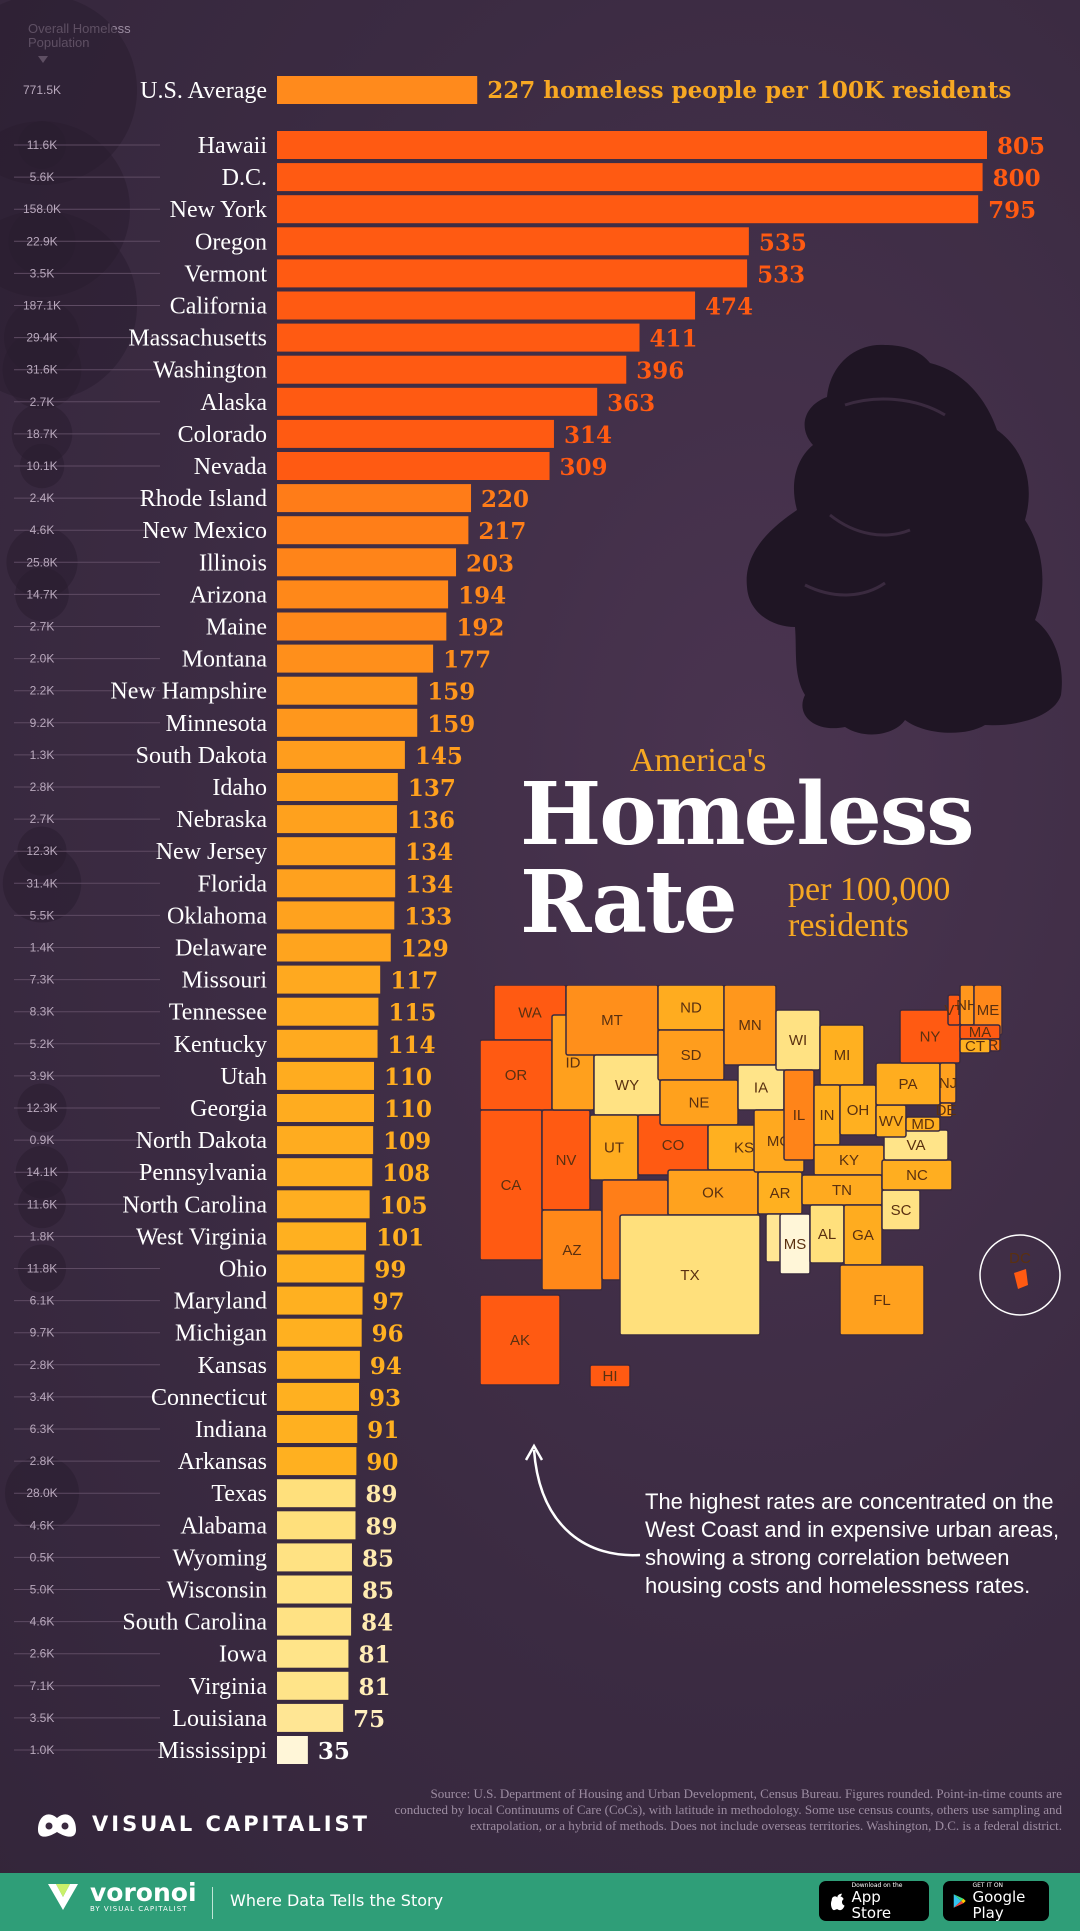  Describe the element at coordinates (41, 370) in the screenshot. I see `population-label: 31.6K` at that location.